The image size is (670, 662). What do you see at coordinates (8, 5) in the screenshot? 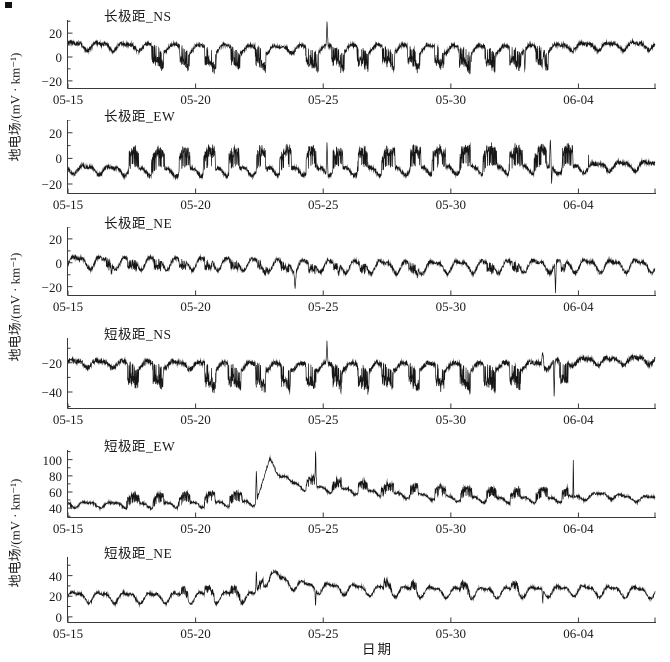
I see `corner-mark` at bounding box center [8, 5].